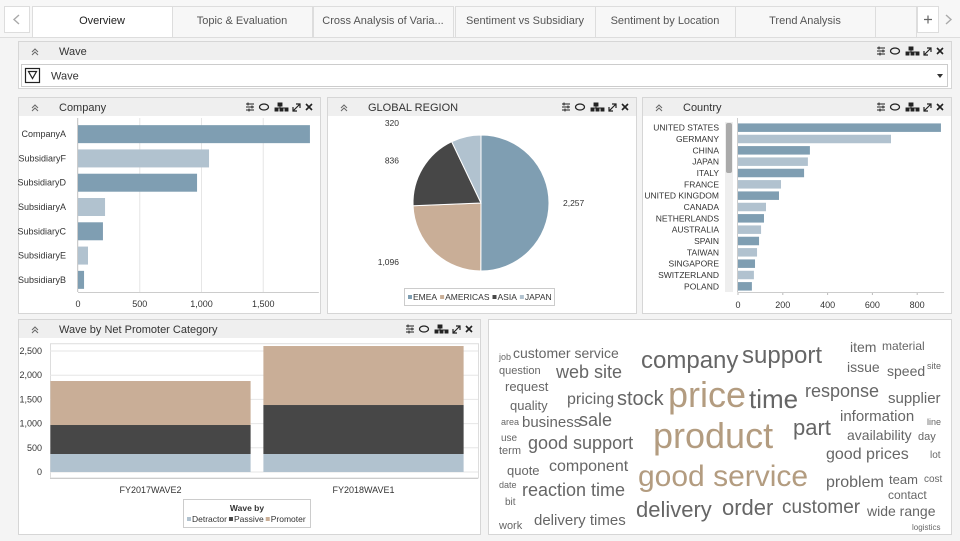 This screenshot has width=960, height=541. I want to click on word: logistics, so click(926, 527).